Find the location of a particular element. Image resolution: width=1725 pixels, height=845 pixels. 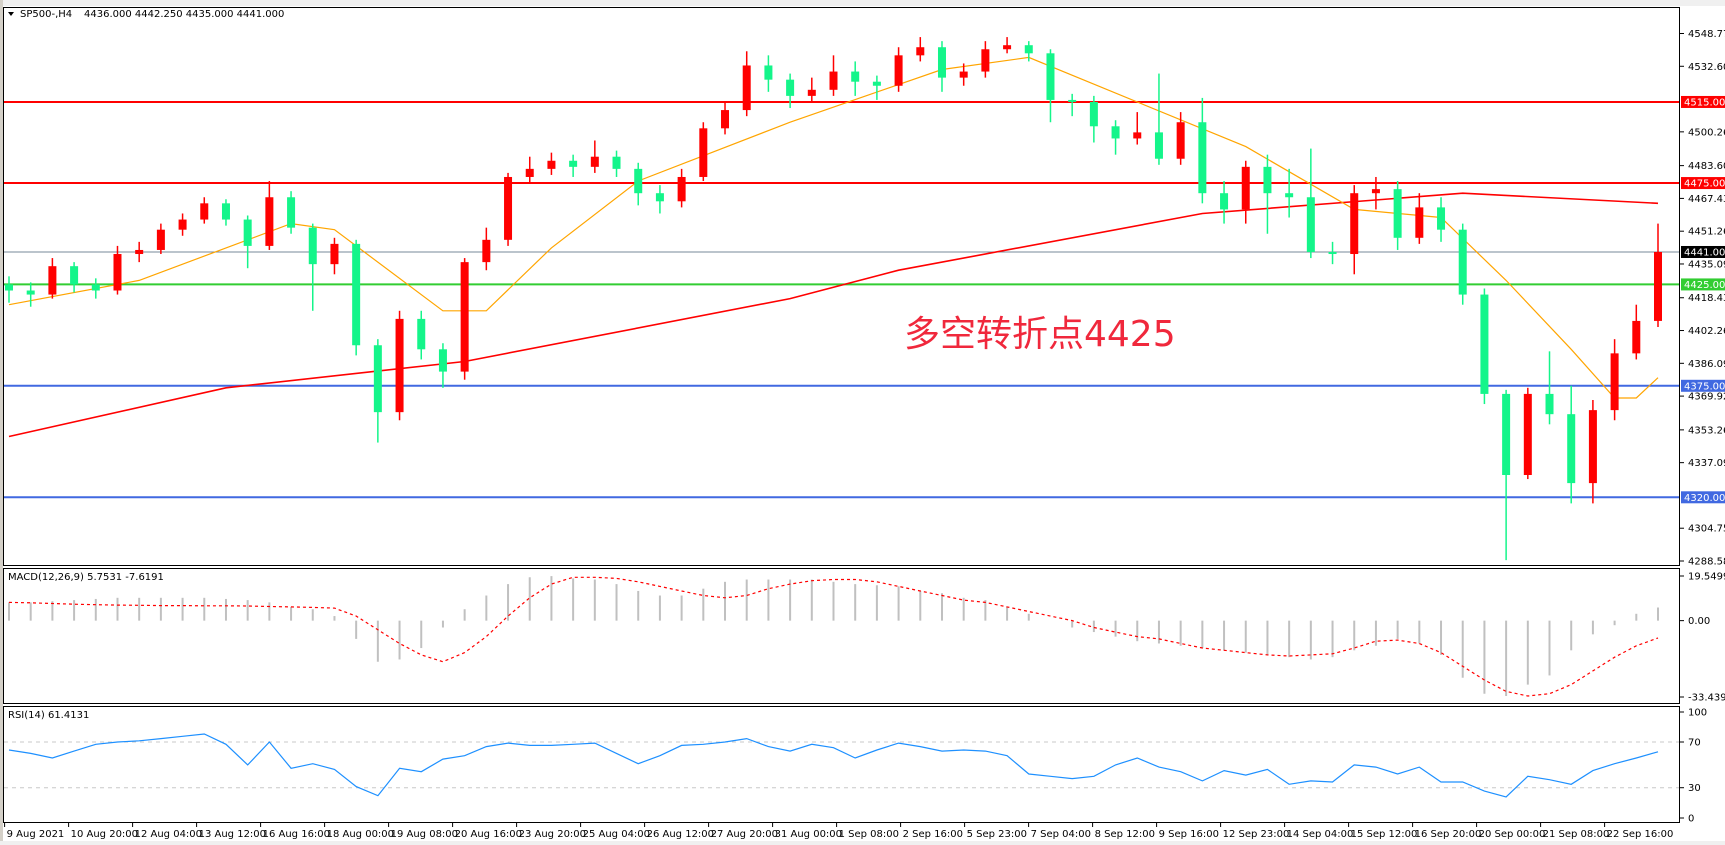

time-tick-label: 10 Aug 20:00 is located at coordinates (104, 834).